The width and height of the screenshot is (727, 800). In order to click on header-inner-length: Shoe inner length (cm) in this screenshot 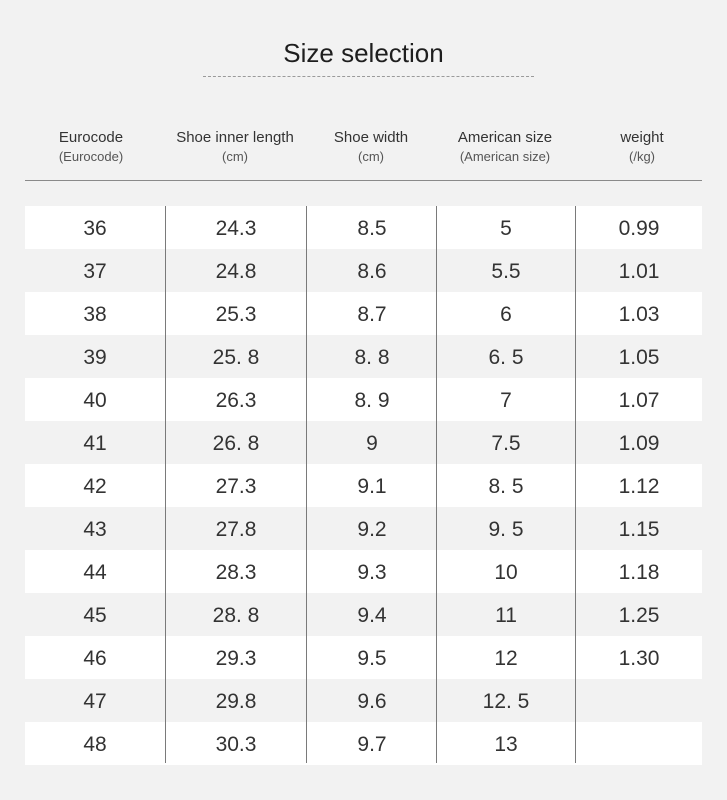, I will do `click(235, 147)`.